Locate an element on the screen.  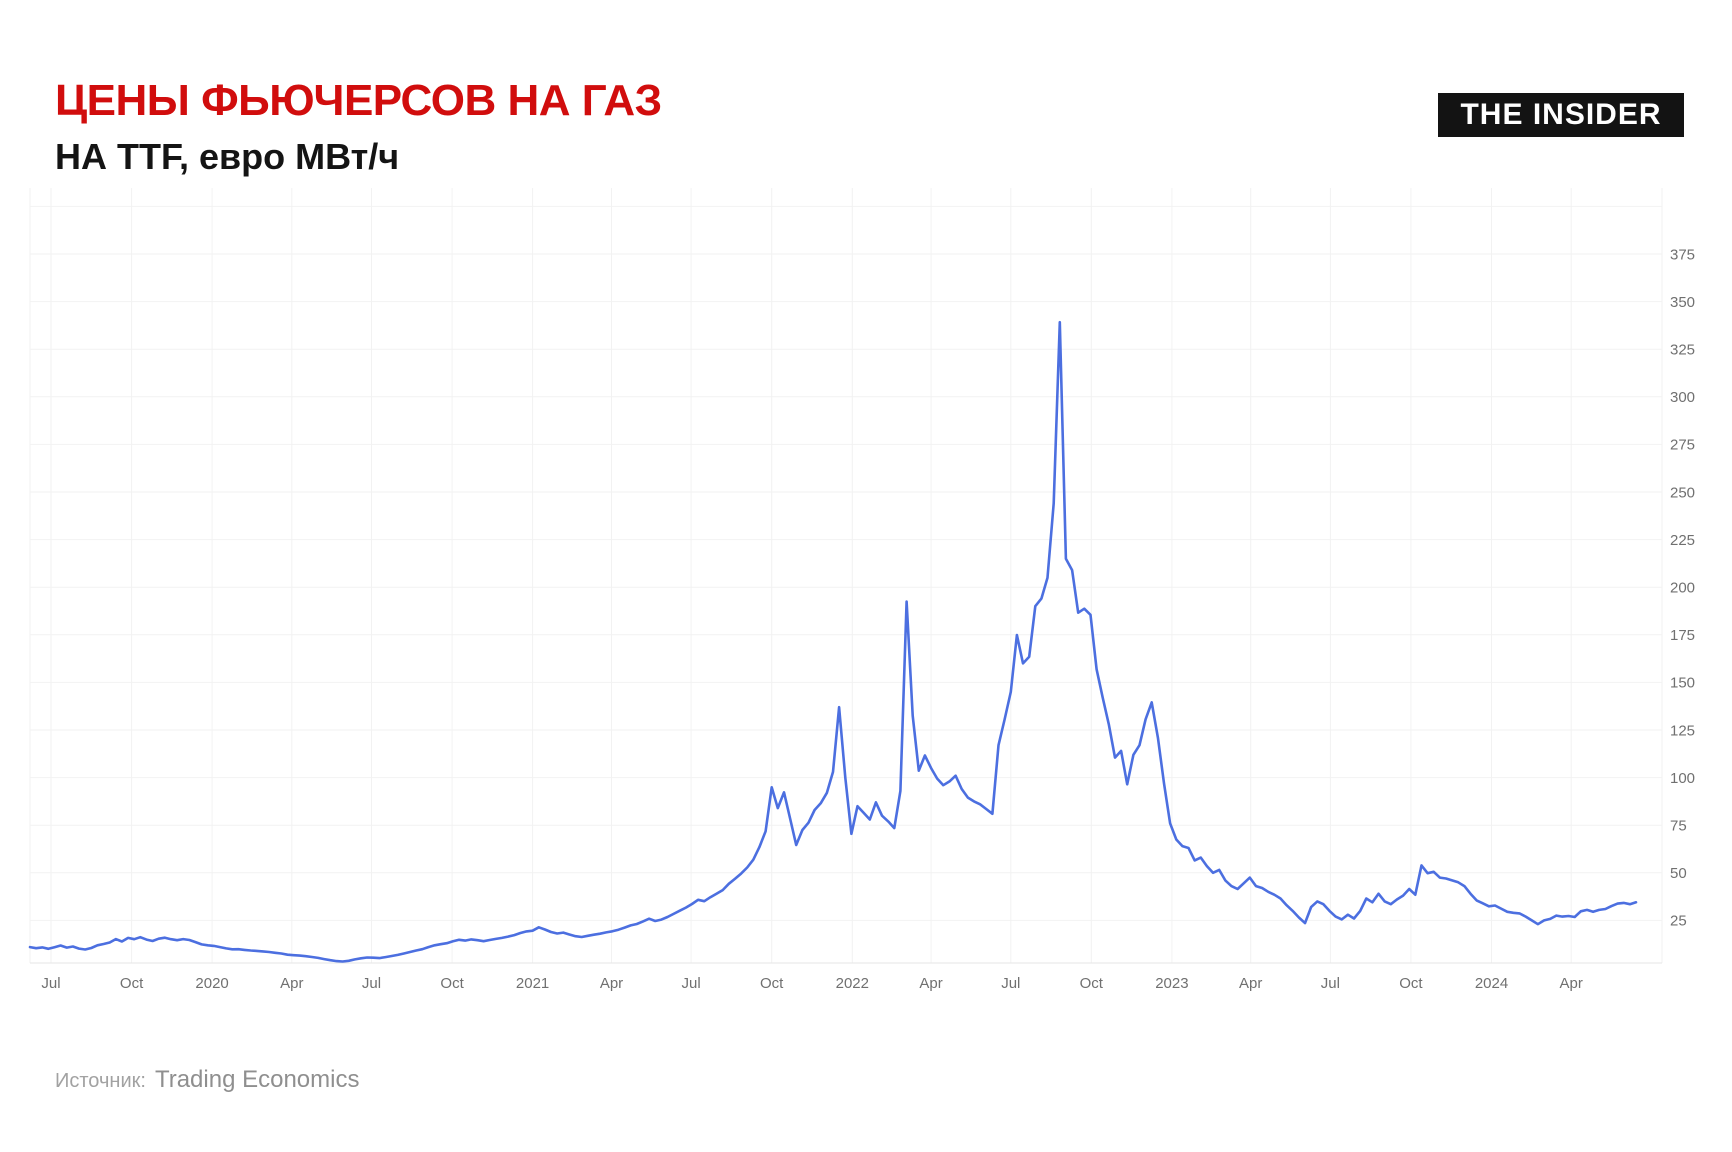
y-axis-tick-label: 225 is located at coordinates (1682, 540).